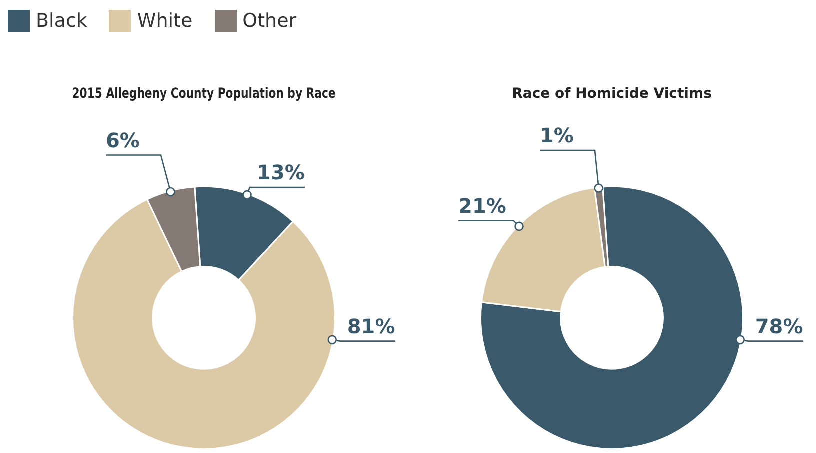 The height and width of the screenshot is (453, 816). What do you see at coordinates (281, 172) in the screenshot?
I see `data-label: 13%` at bounding box center [281, 172].